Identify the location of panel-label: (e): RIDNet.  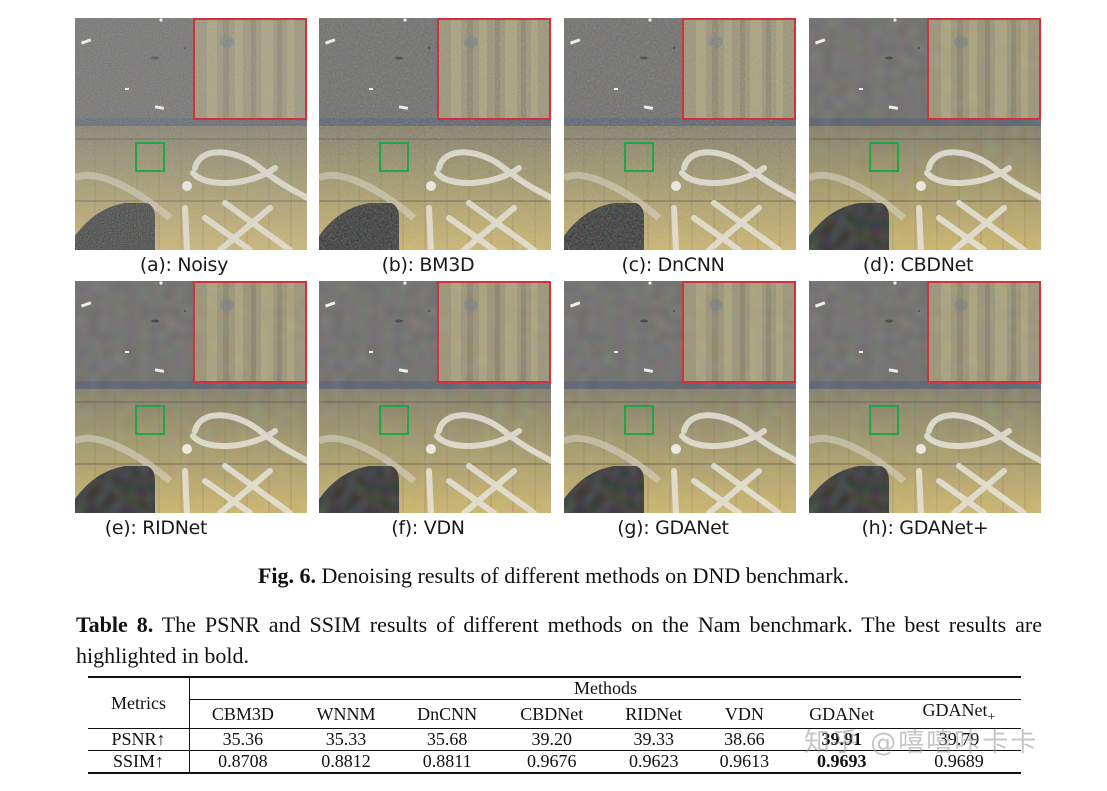
(156, 528).